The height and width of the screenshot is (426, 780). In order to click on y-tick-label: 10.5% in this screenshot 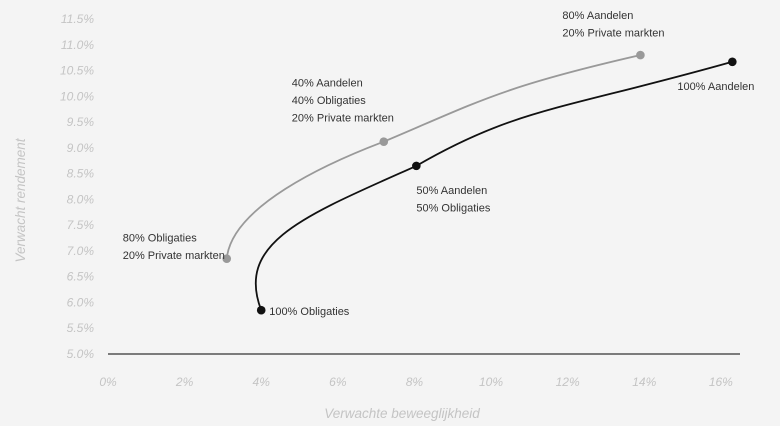, I will do `click(77, 71)`.